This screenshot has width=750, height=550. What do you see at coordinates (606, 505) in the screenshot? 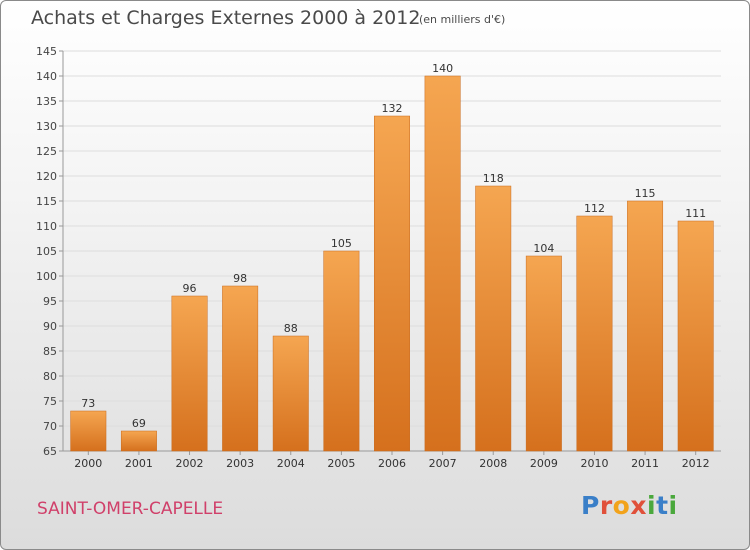
I see `logo-letter: r` at bounding box center [606, 505].